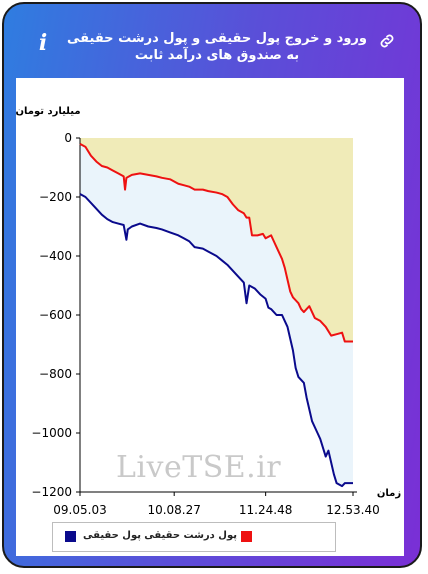 This screenshot has width=428, height=574. I want to click on link-icon, so click(387, 41).